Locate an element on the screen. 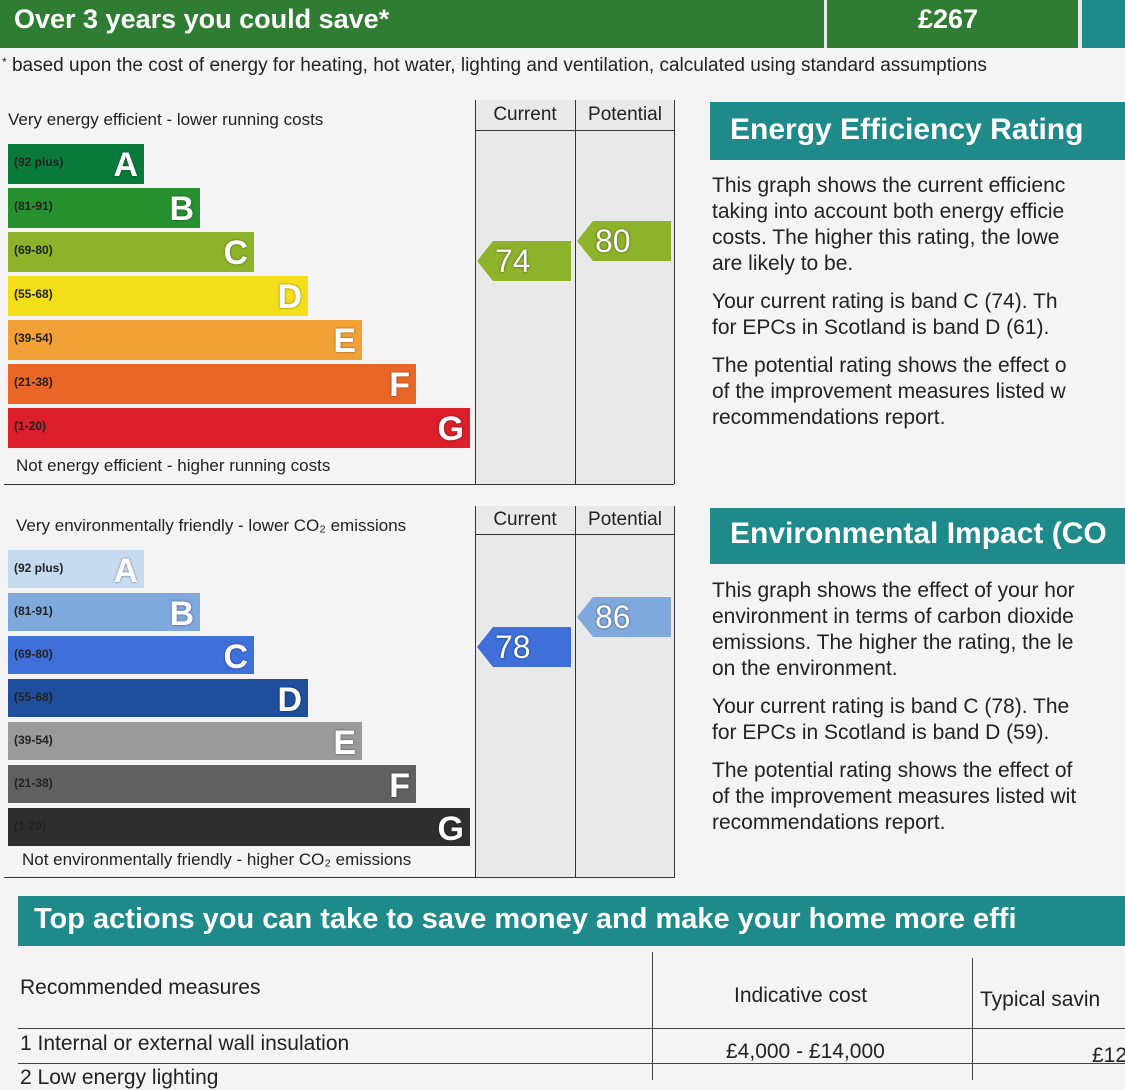  efficiency-heading: Energy Efficiency Rating is located at coordinates (917, 131).